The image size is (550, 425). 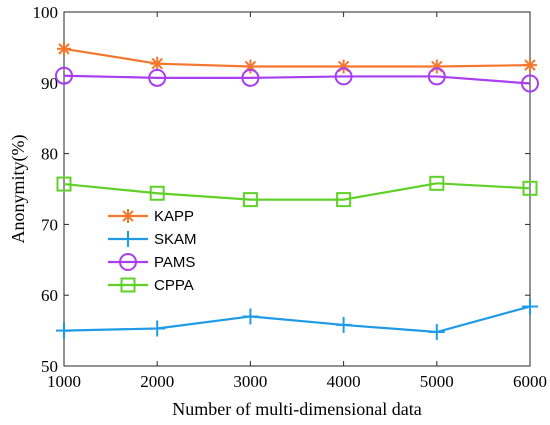 I want to click on x-tick-label: 6000, so click(x=530, y=381).